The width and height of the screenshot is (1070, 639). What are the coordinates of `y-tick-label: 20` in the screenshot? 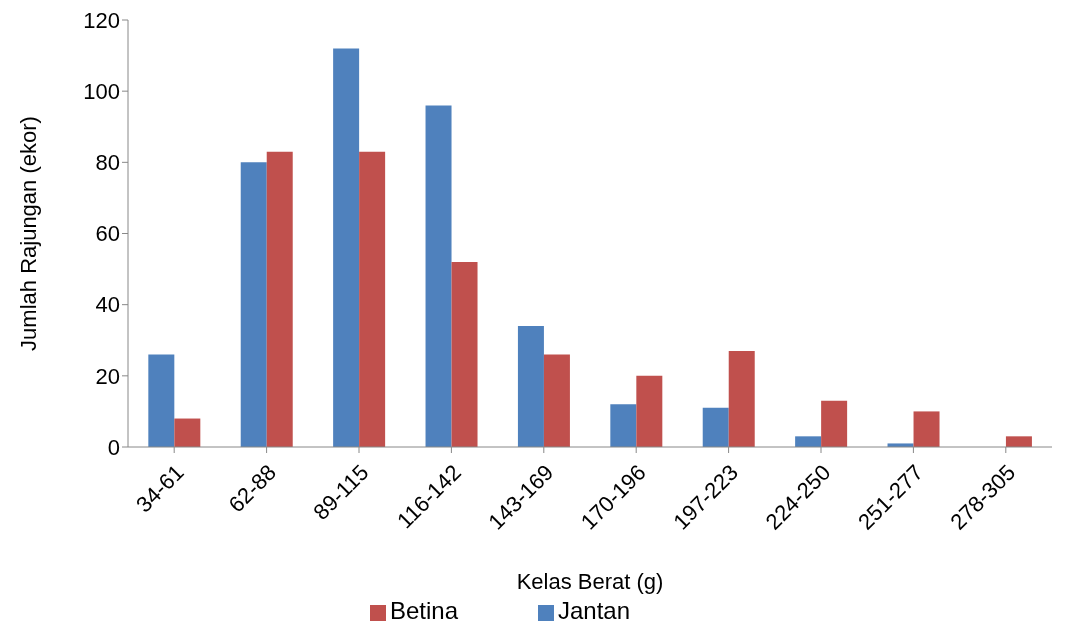 It's located at (107, 376).